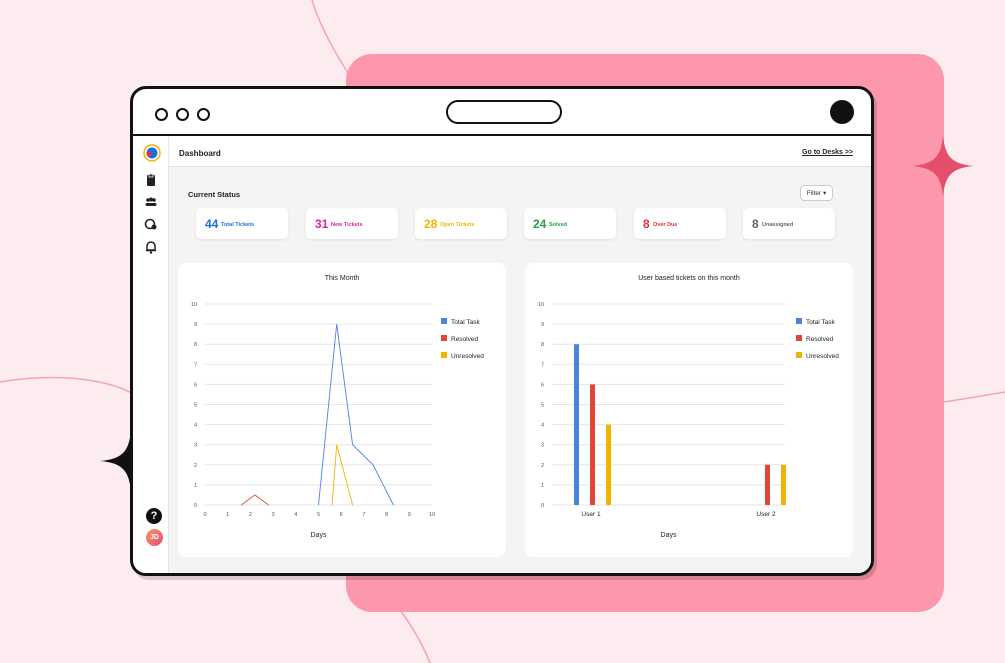 The width and height of the screenshot is (1005, 663). What do you see at coordinates (227, 515) in the screenshot?
I see `x-tick-label: 1` at bounding box center [227, 515].